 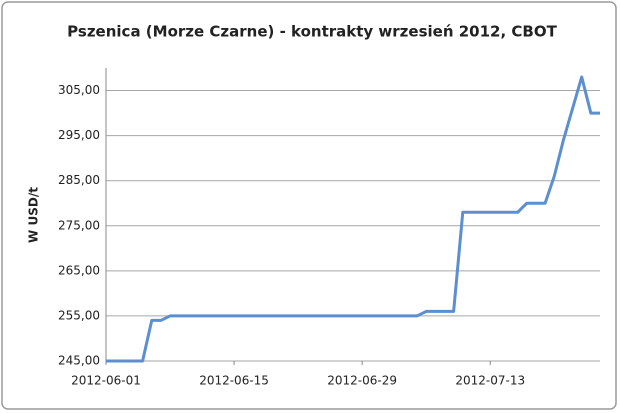 I want to click on y-tick-label: 285,00, so click(x=79, y=180).